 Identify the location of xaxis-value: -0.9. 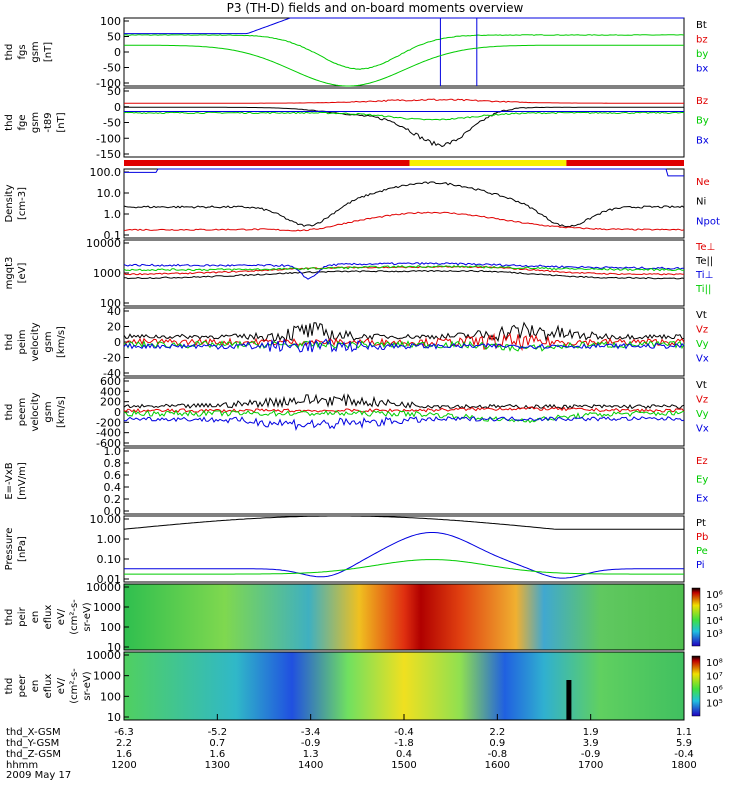
(591, 754).